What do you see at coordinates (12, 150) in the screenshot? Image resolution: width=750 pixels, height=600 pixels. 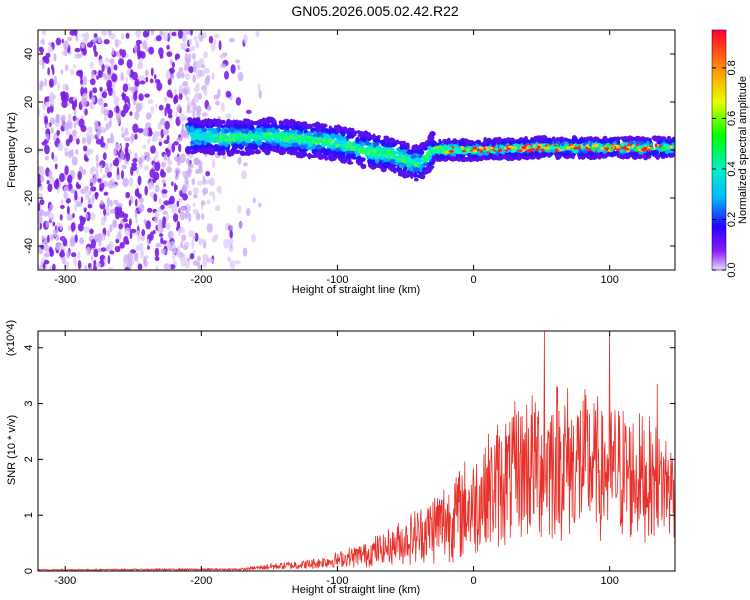 I see `spectrogram-y-axis-label: Frequency (Hz)` at bounding box center [12, 150].